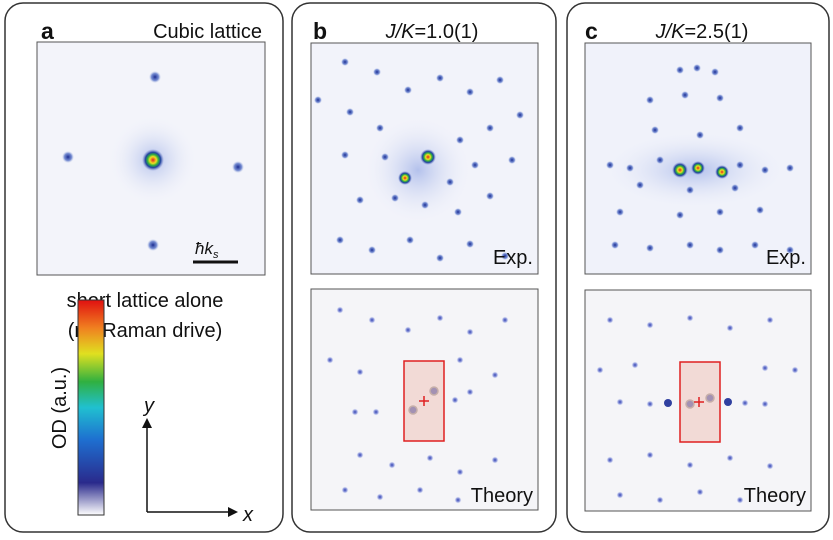 The image size is (833, 540). What do you see at coordinates (60, 408) in the screenshot?
I see `colorbar-label: OD (a.u.)` at bounding box center [60, 408].